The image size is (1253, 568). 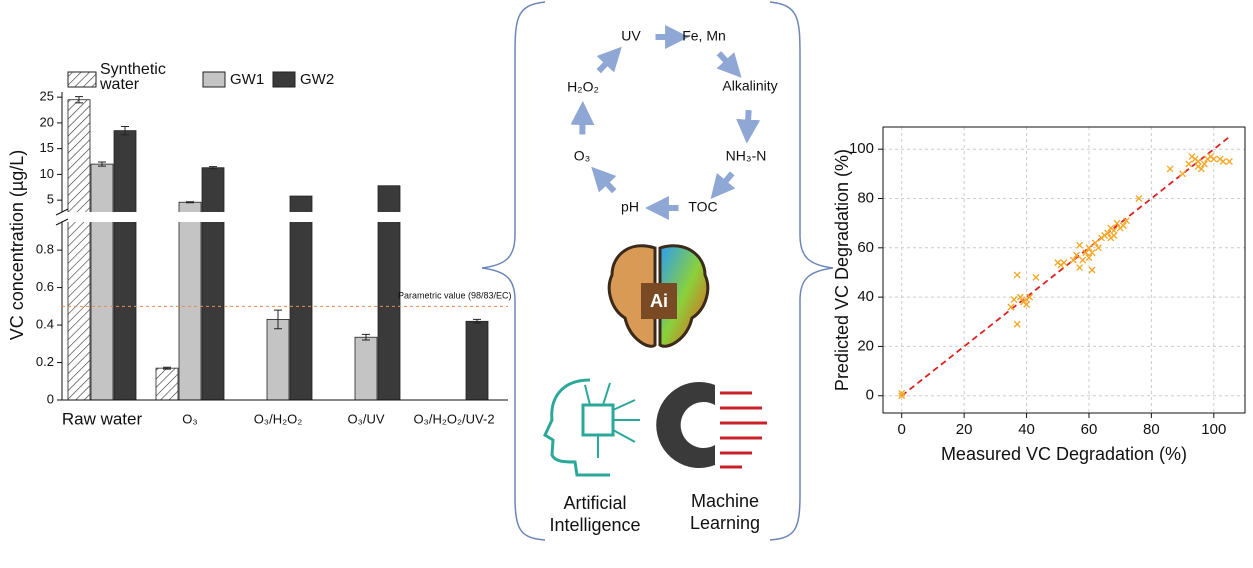 What do you see at coordinates (365, 418) in the screenshot?
I see `x-tick-label: O₃/UV` at bounding box center [365, 418].